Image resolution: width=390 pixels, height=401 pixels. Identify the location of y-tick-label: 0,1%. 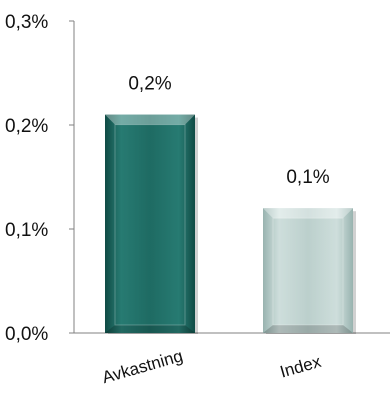
(26, 230).